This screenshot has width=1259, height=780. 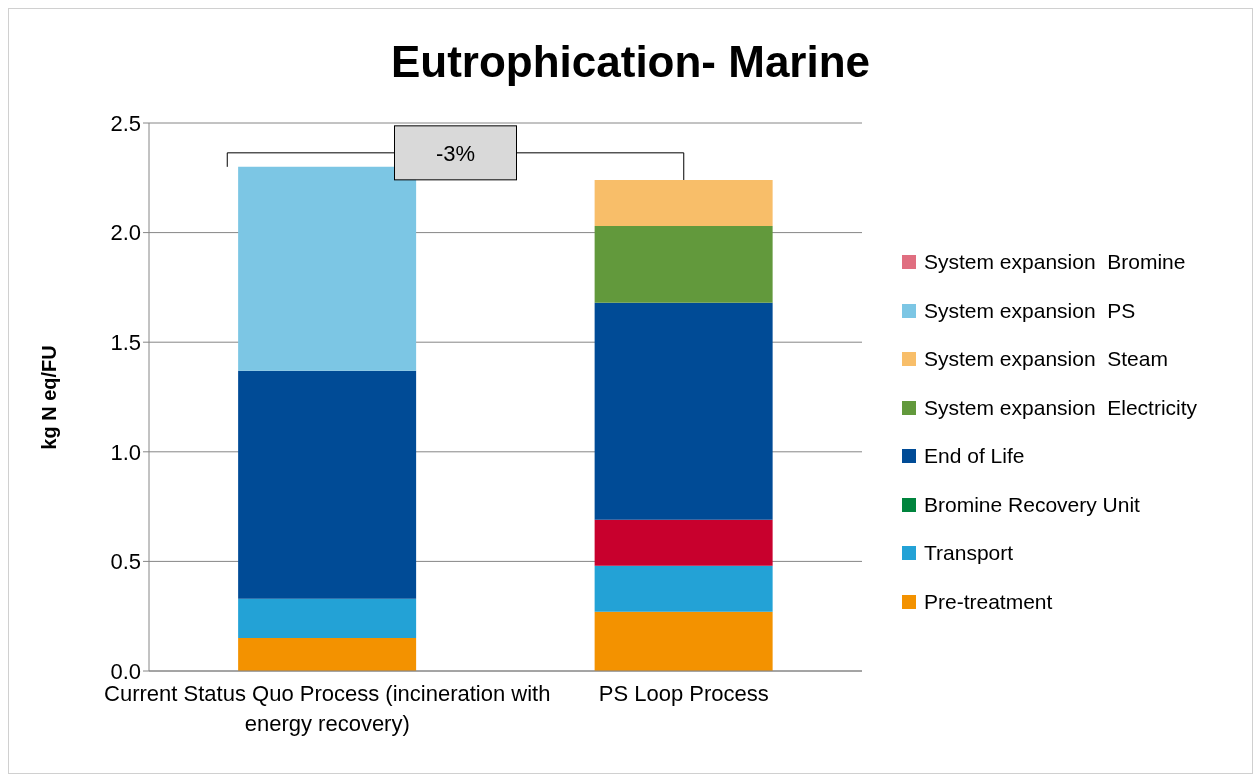 I want to click on legend-label: System expansion Electricity, so click(x=1061, y=407).